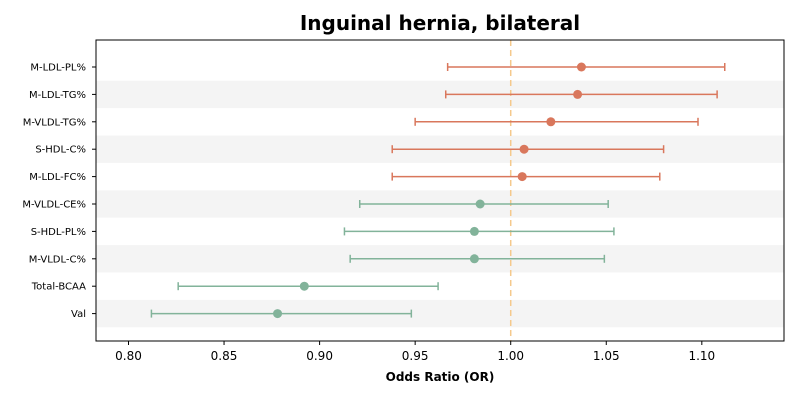 This screenshot has width=800, height=405. Describe the element at coordinates (57, 95) in the screenshot. I see `y-tick-label: M-LDL-TG%` at that location.